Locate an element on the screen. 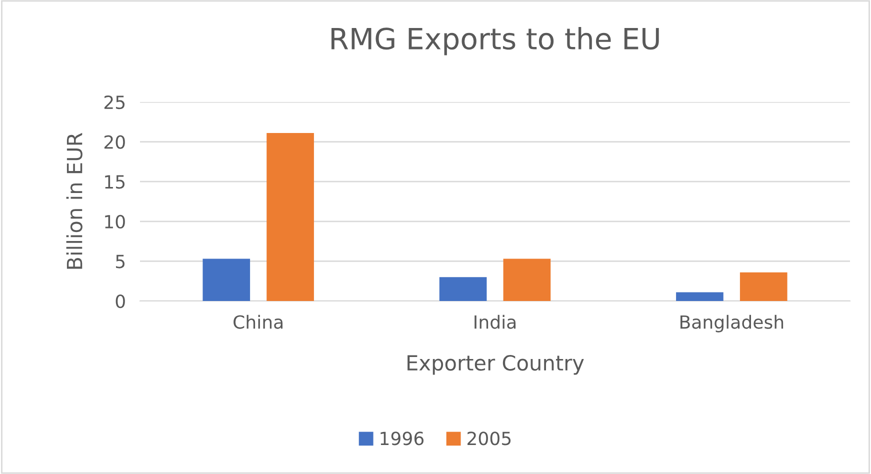  y-tick-label: 20 is located at coordinates (114, 142).